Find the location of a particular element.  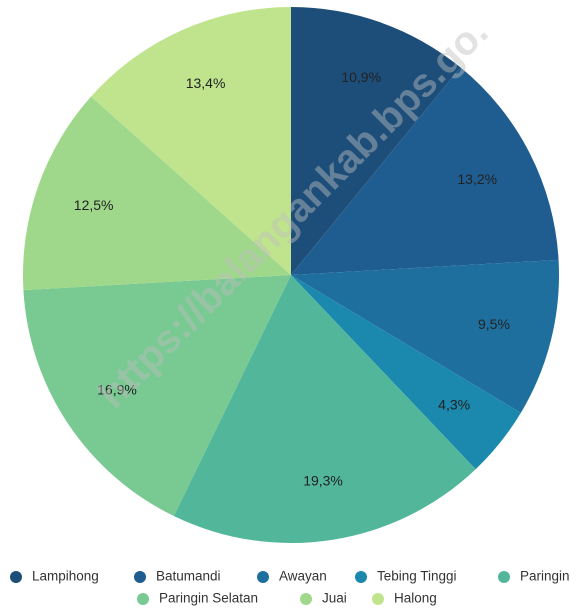

legend-label: Juai is located at coordinates (334, 598).